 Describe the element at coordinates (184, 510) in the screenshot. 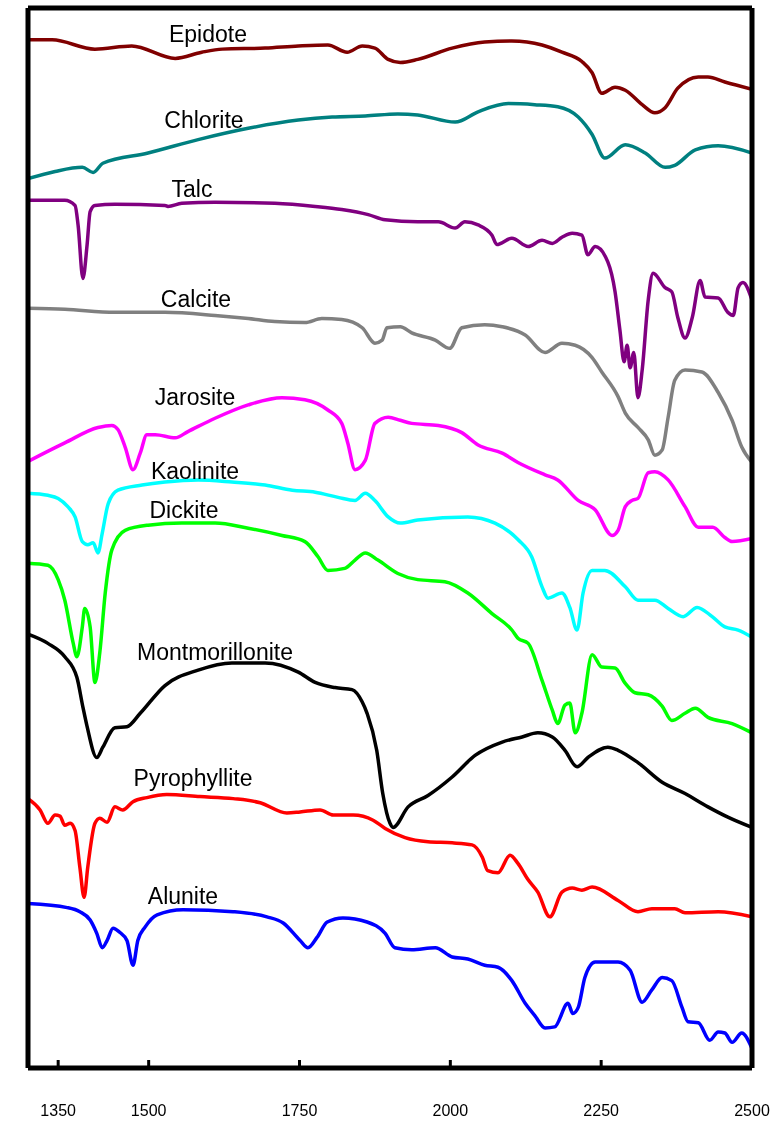

I see `series-label: Dickite` at that location.